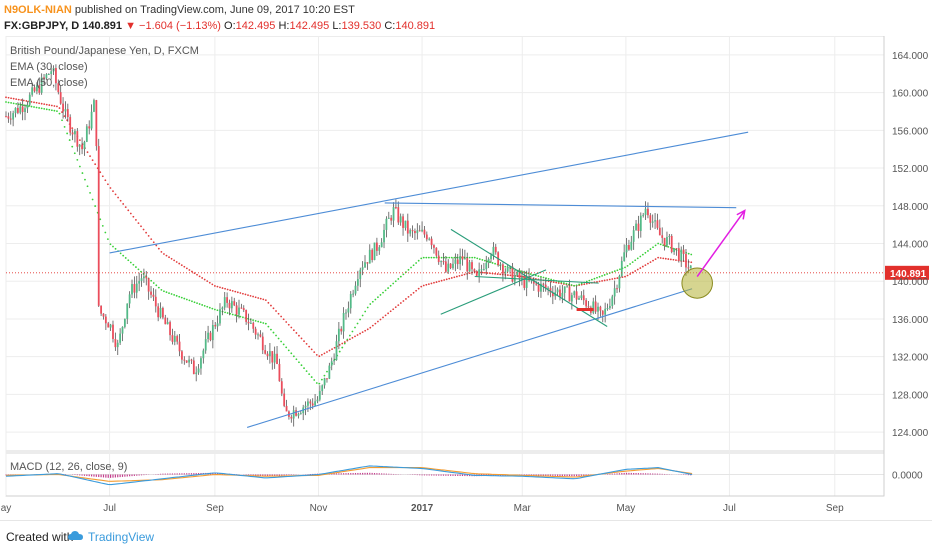 The image size is (932, 551). Describe the element at coordinates (121, 537) in the screenshot. I see `tradingview-link: TradingView` at that location.